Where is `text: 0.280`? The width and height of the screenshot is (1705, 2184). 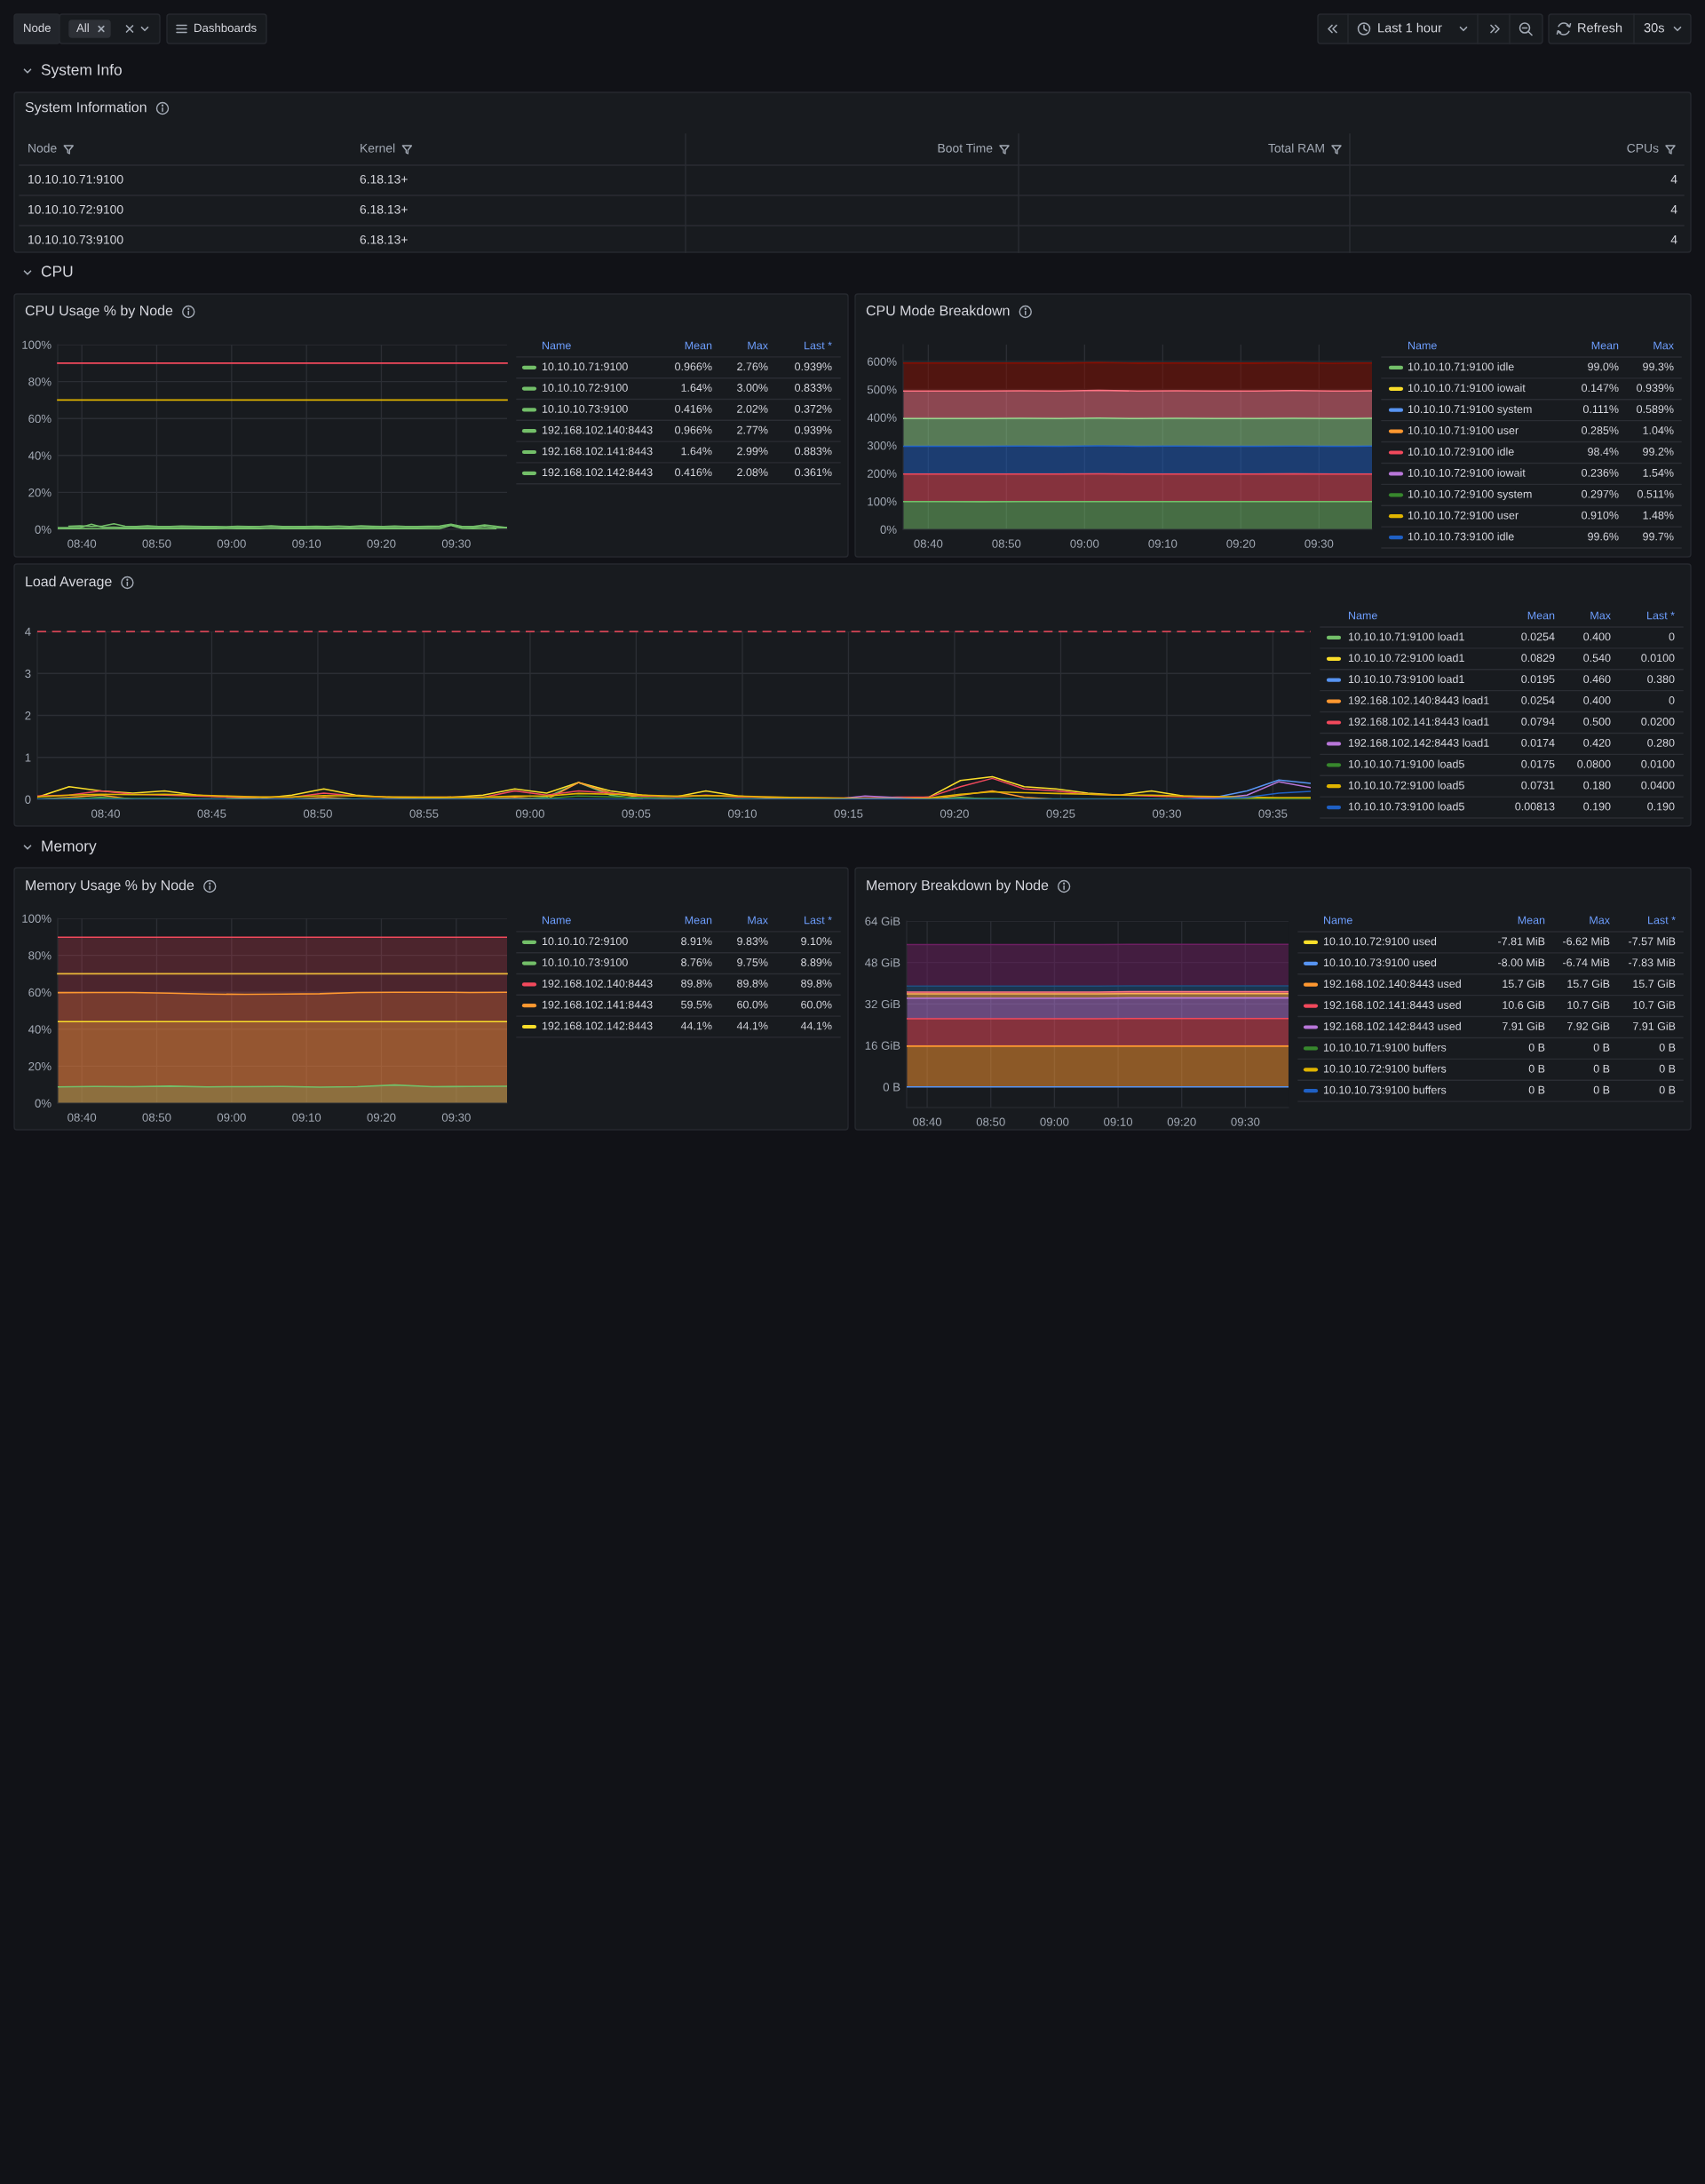 text: 0.280 is located at coordinates (1661, 742).